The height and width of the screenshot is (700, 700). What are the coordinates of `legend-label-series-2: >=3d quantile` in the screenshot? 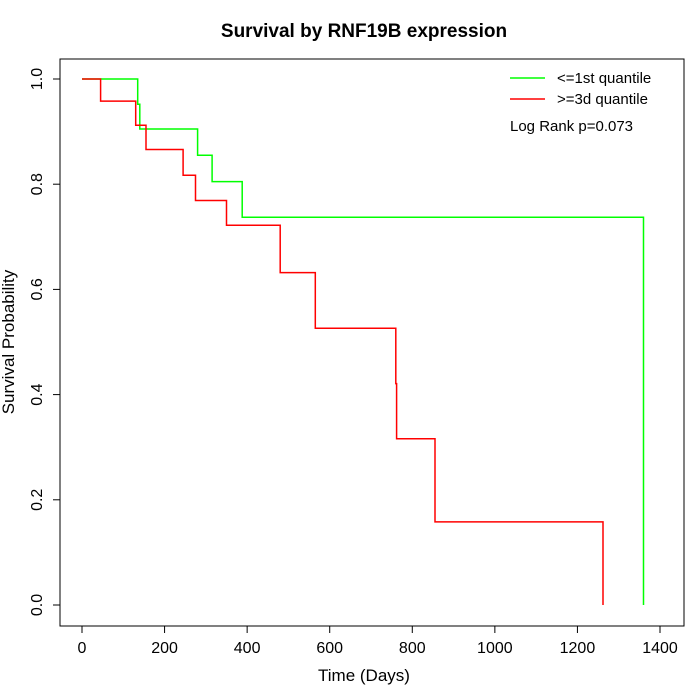 It's located at (602, 99).